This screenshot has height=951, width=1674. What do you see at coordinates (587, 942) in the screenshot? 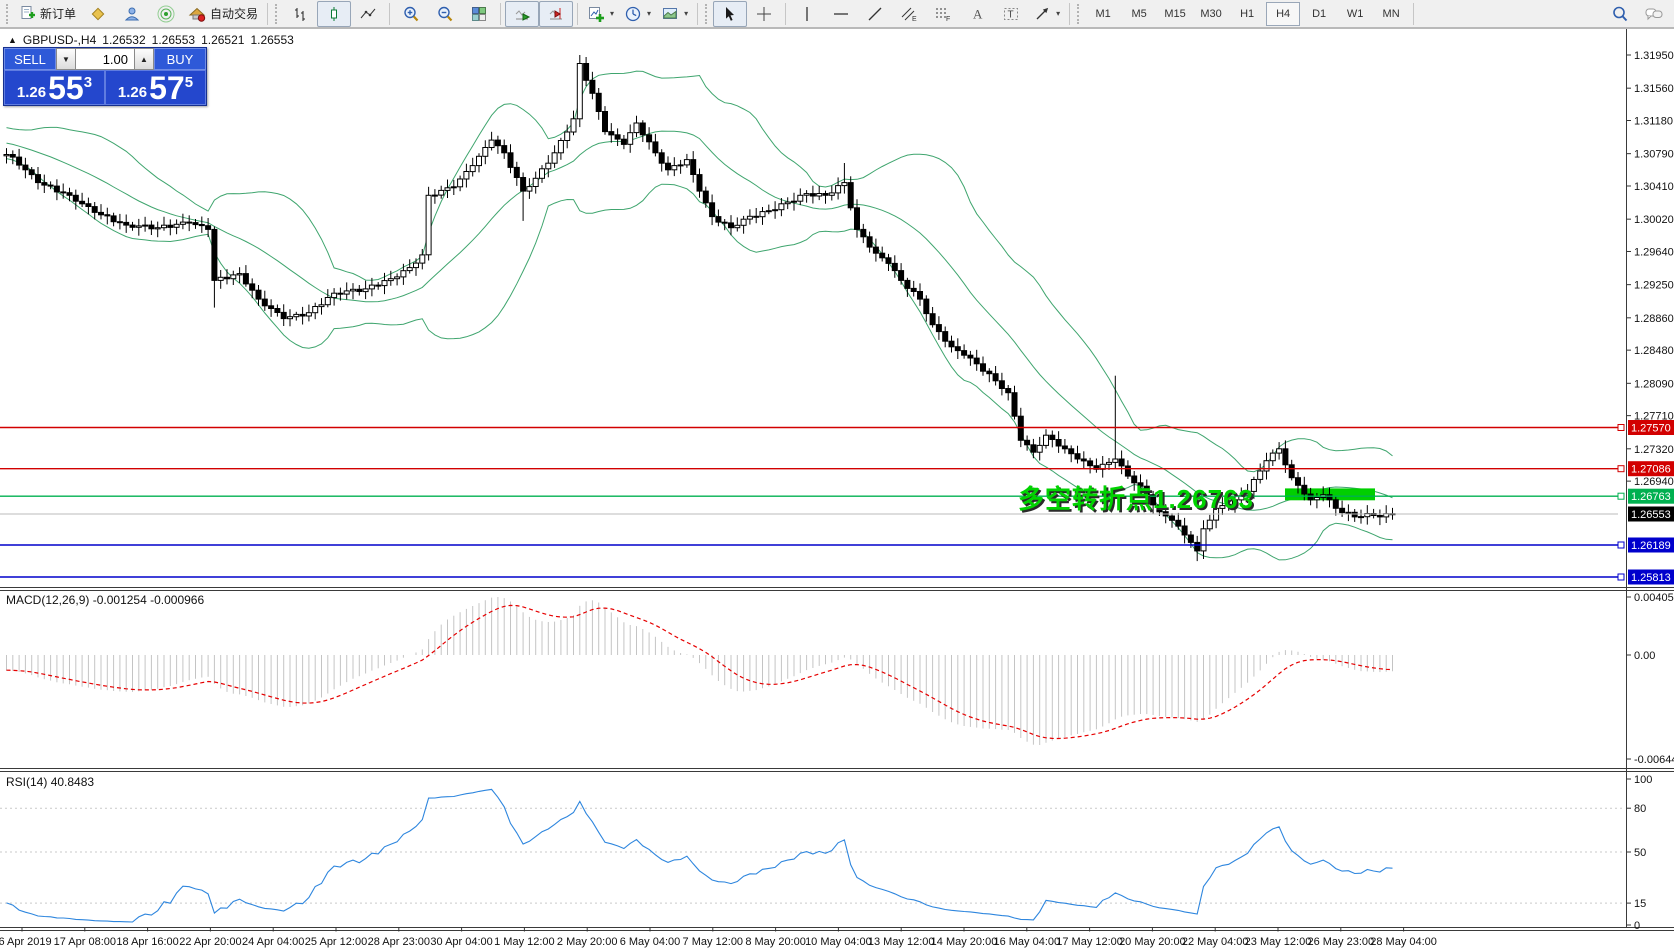
I see `time-axis-label: 2 May 20:00` at bounding box center [587, 942].